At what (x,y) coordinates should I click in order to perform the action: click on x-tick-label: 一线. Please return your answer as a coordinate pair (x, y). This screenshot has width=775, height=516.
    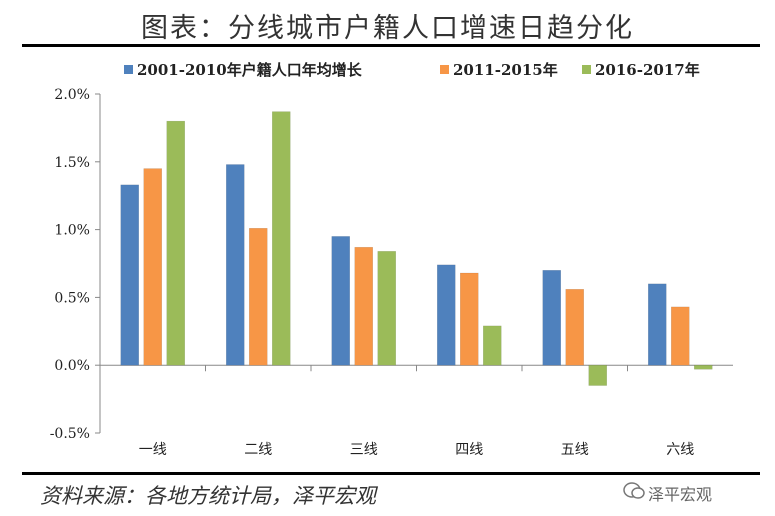
    Looking at the image, I should click on (153, 450).